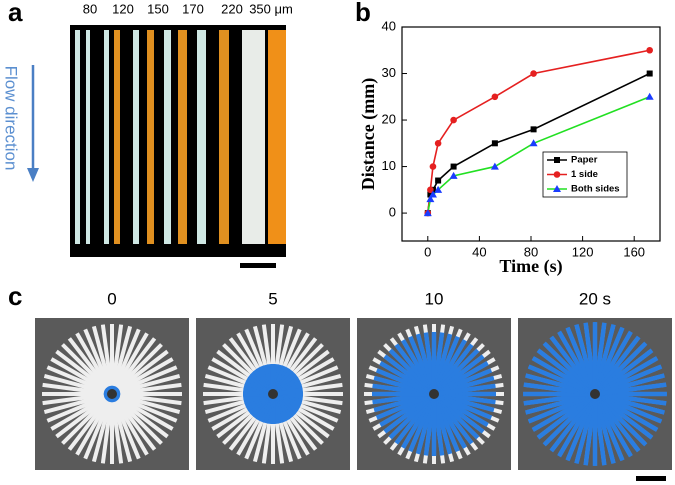 The width and height of the screenshot is (675, 485). What do you see at coordinates (15, 13) in the screenshot?
I see `panel-label: a` at bounding box center [15, 13].